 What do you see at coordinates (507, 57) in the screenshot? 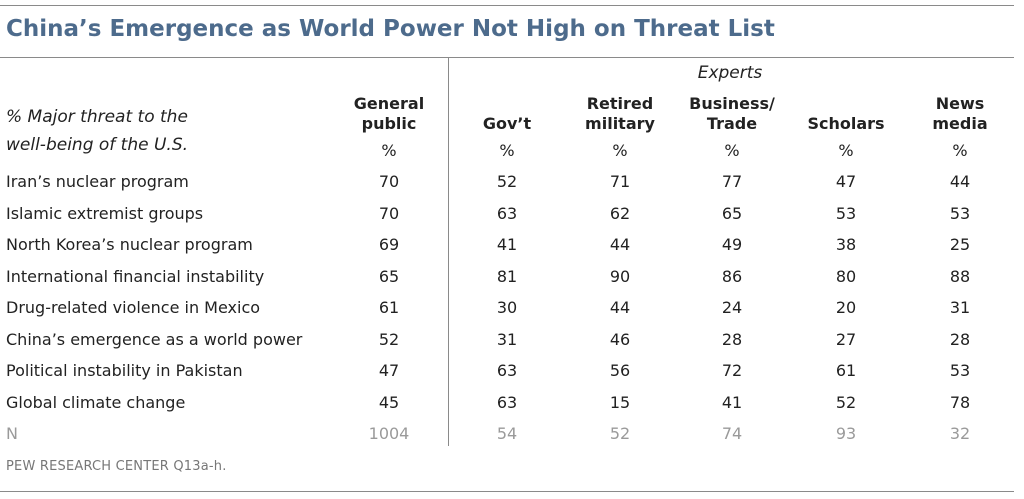
I see `title-rule` at bounding box center [507, 57].